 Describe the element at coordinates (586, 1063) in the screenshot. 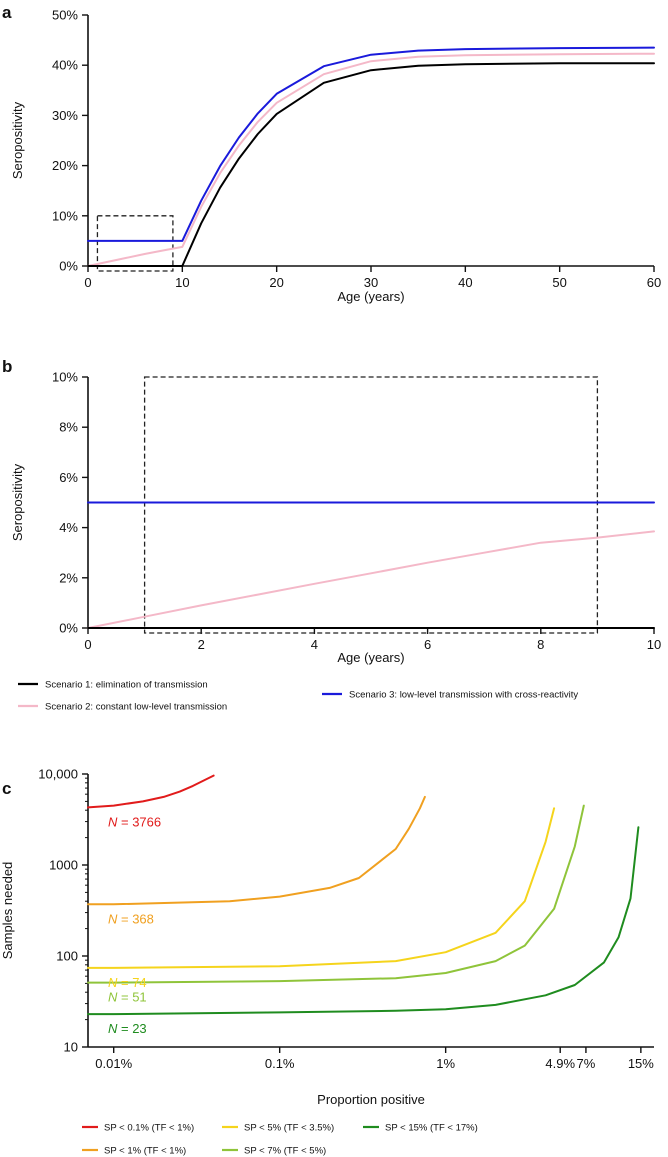

I see `x-tick-label-c: 7%` at that location.